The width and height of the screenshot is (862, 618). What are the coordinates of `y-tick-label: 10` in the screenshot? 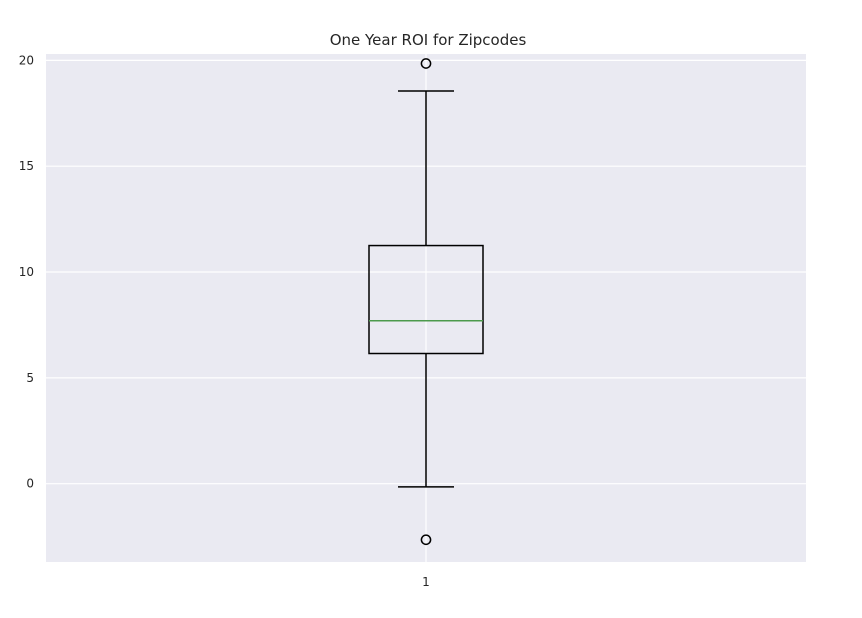 It's located at (26, 272).